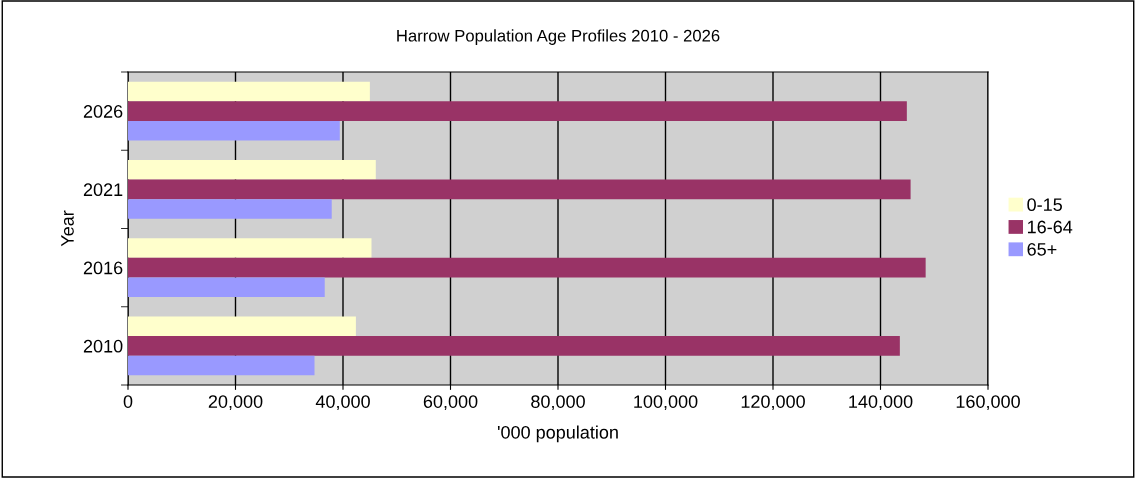 This screenshot has height=478, width=1136. Describe the element at coordinates (988, 403) in the screenshot. I see `x-tick-label: 160,000` at that location.